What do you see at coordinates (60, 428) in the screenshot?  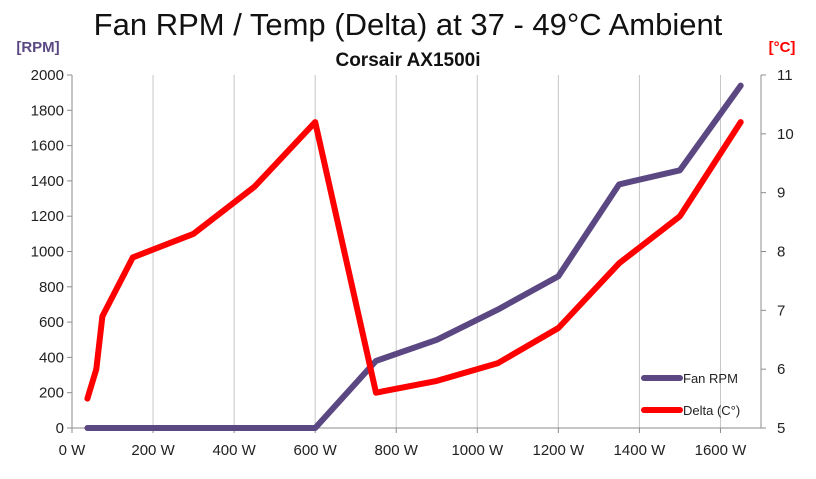 I see `left-tick-label: 0` at bounding box center [60, 428].